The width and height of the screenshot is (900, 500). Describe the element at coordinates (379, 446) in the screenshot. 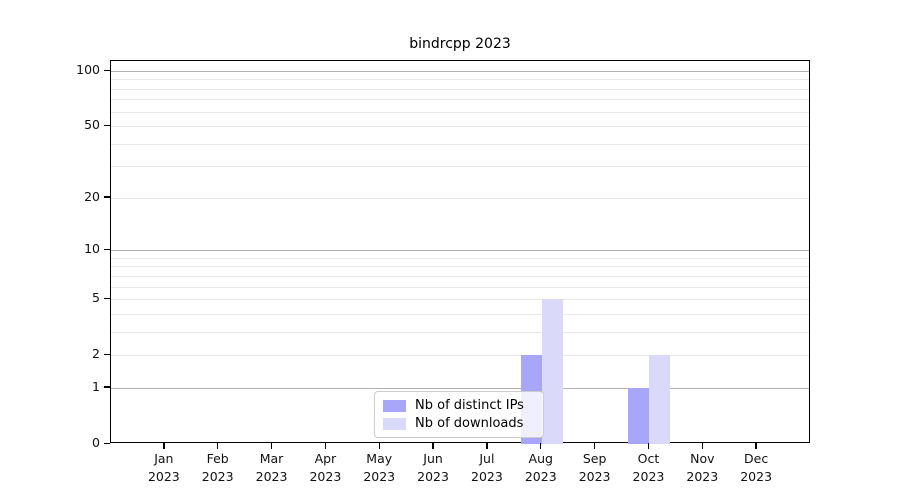

I see `x-tick-may` at that location.